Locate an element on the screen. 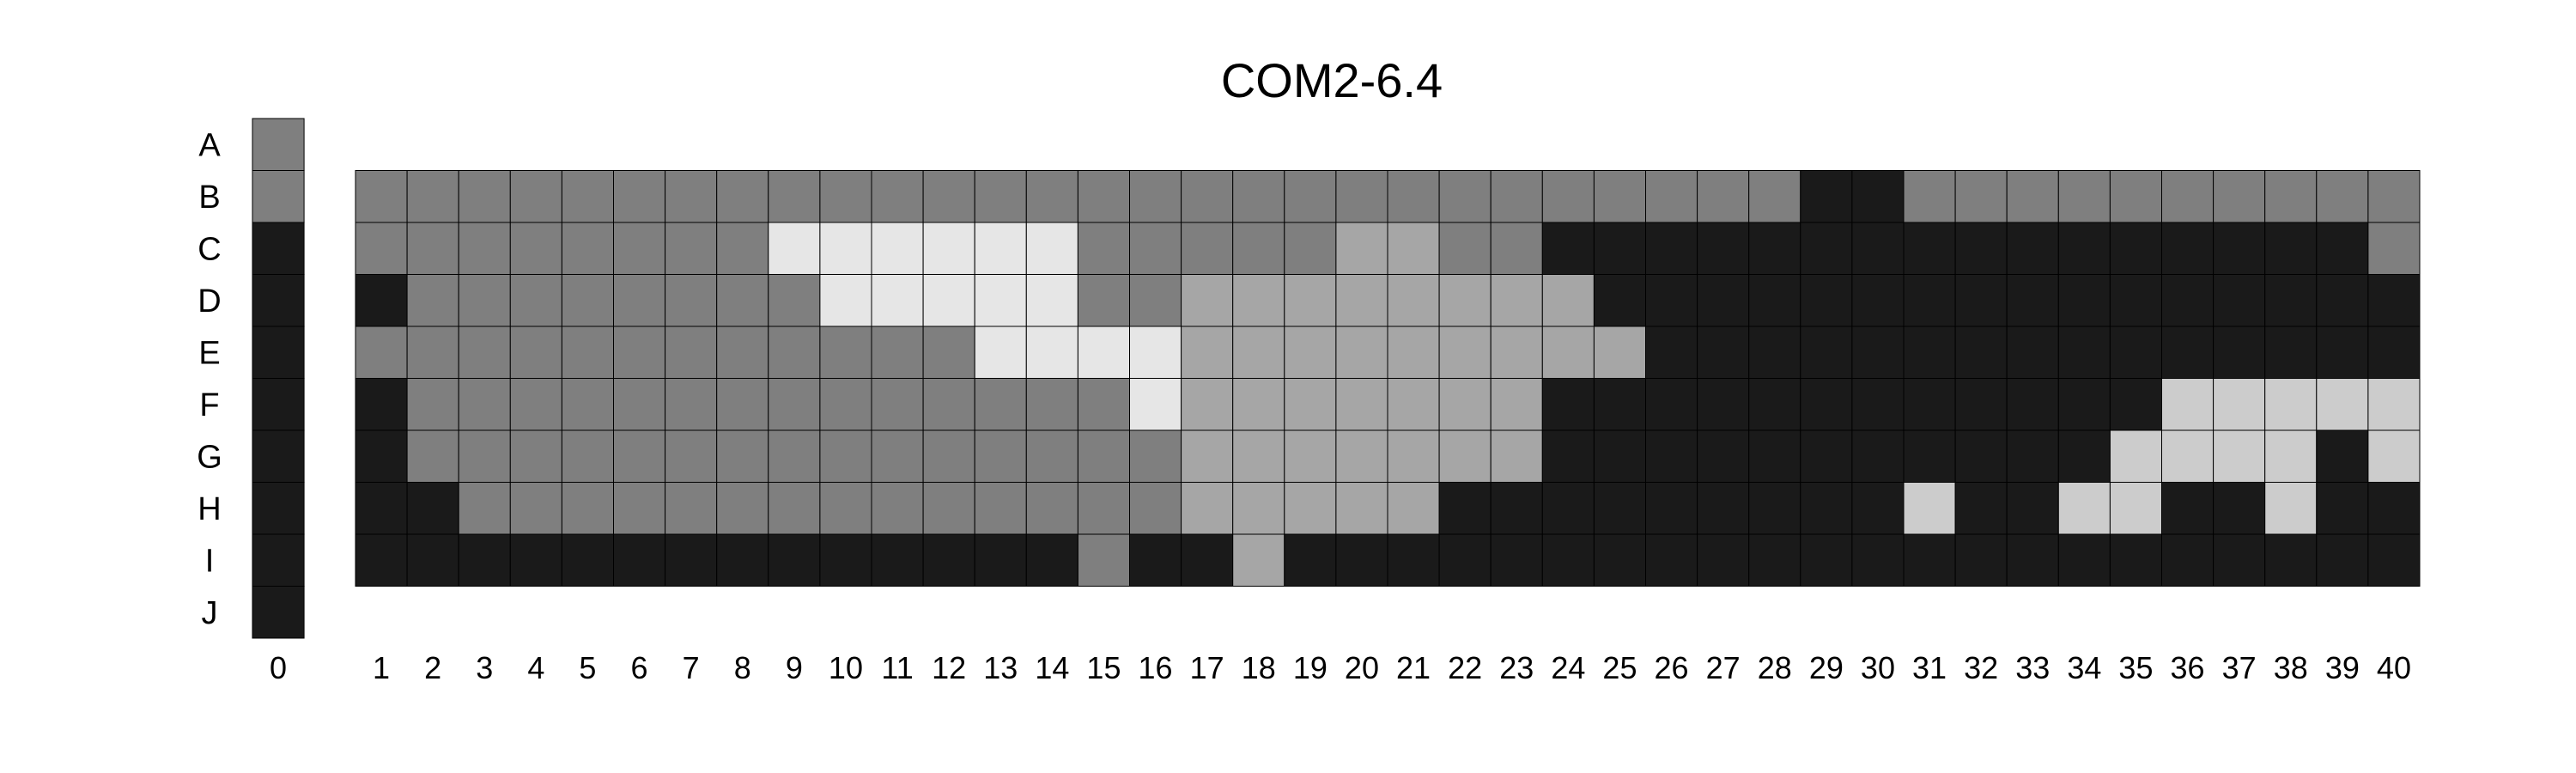  row-label-b: B is located at coordinates (209, 198).